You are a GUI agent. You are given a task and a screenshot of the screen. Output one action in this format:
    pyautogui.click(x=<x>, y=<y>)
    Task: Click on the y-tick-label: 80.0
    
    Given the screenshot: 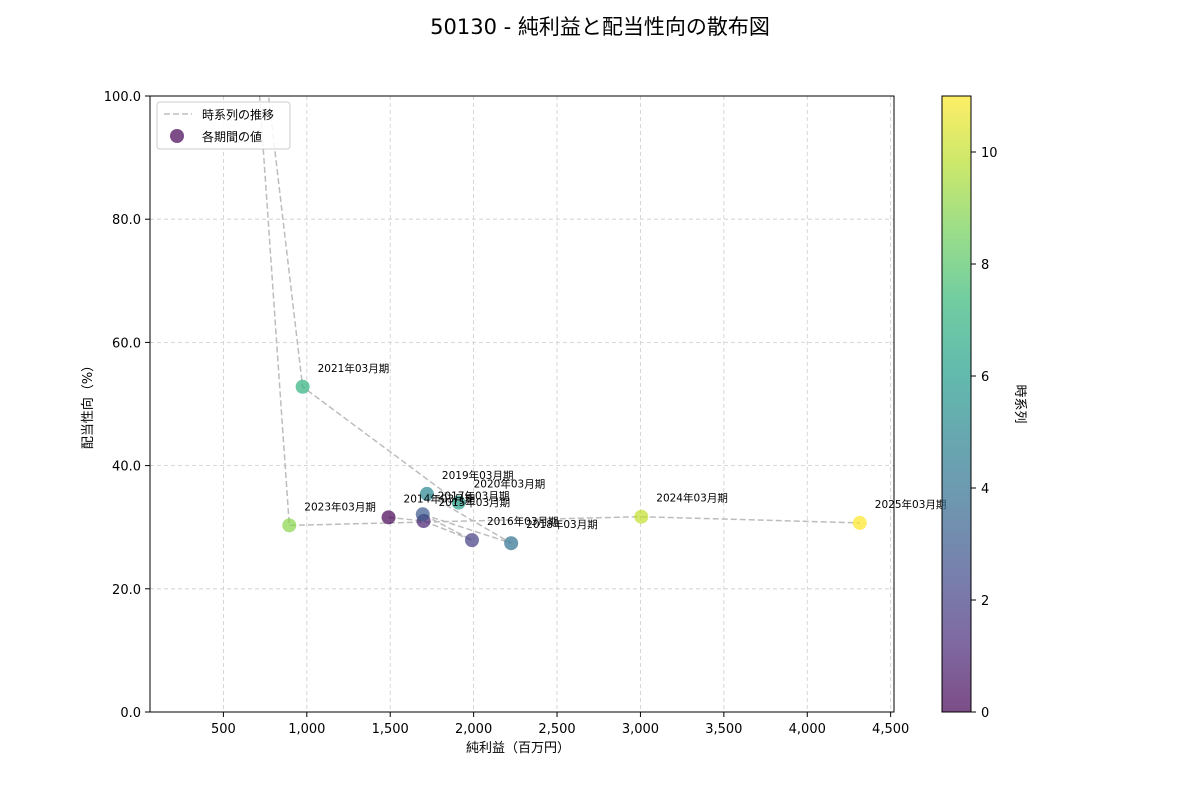 What is the action you would take?
    pyautogui.click(x=126, y=220)
    